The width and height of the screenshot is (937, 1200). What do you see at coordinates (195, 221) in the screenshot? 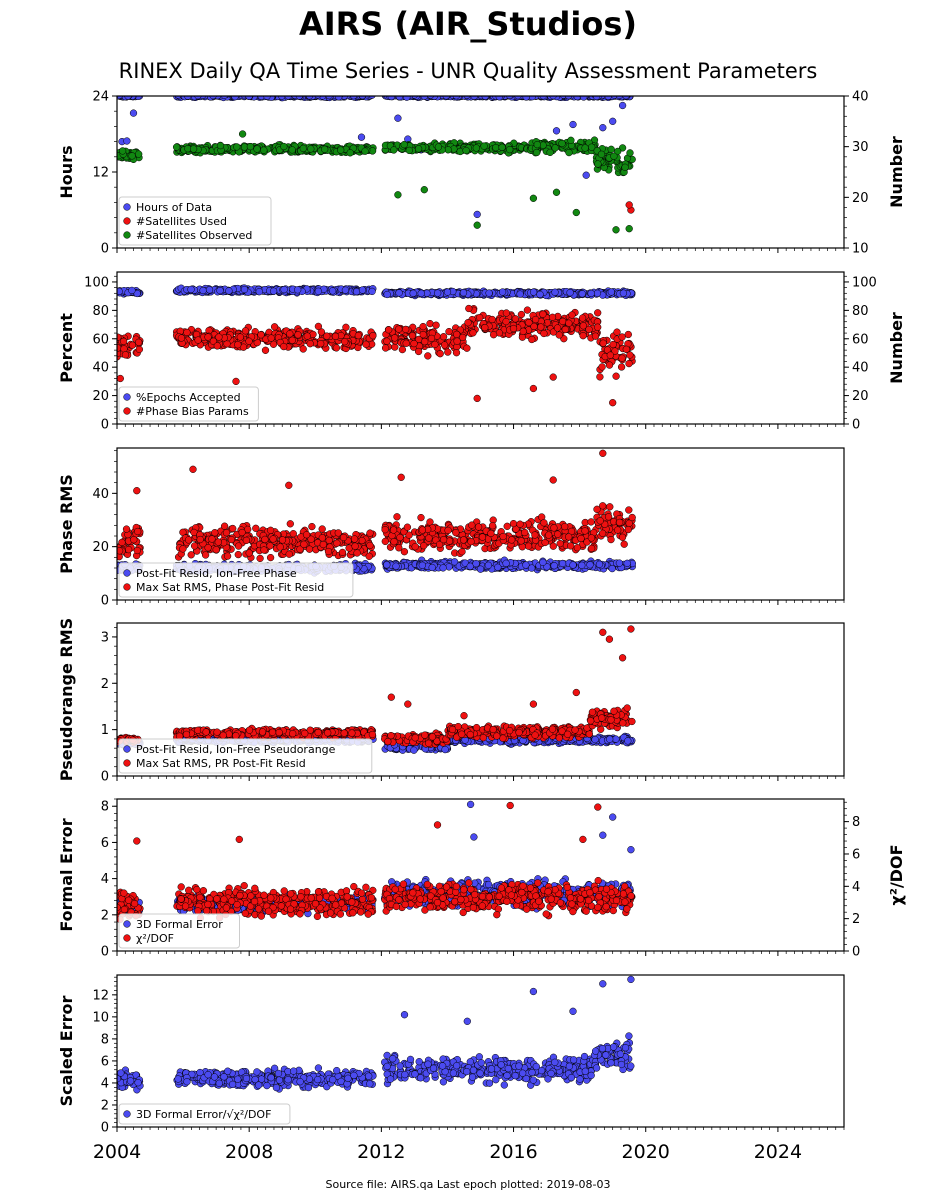
I see `legend-box` at bounding box center [195, 221].